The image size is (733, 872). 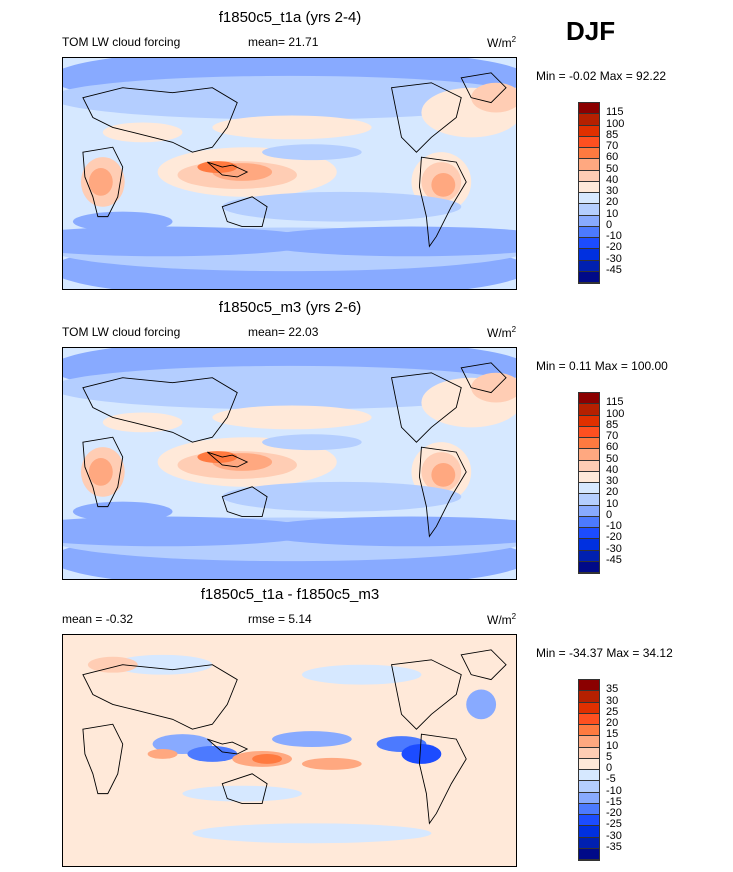 What do you see at coordinates (98, 619) in the screenshot?
I see `panel-left-label: mean = -0.32` at bounding box center [98, 619].